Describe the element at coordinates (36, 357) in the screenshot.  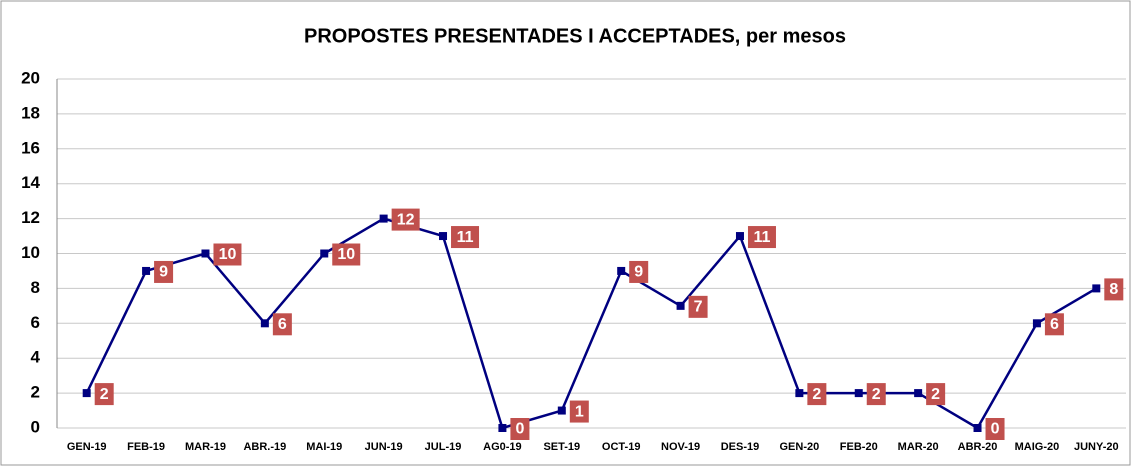
I see `y-tick-label: 4` at that location.